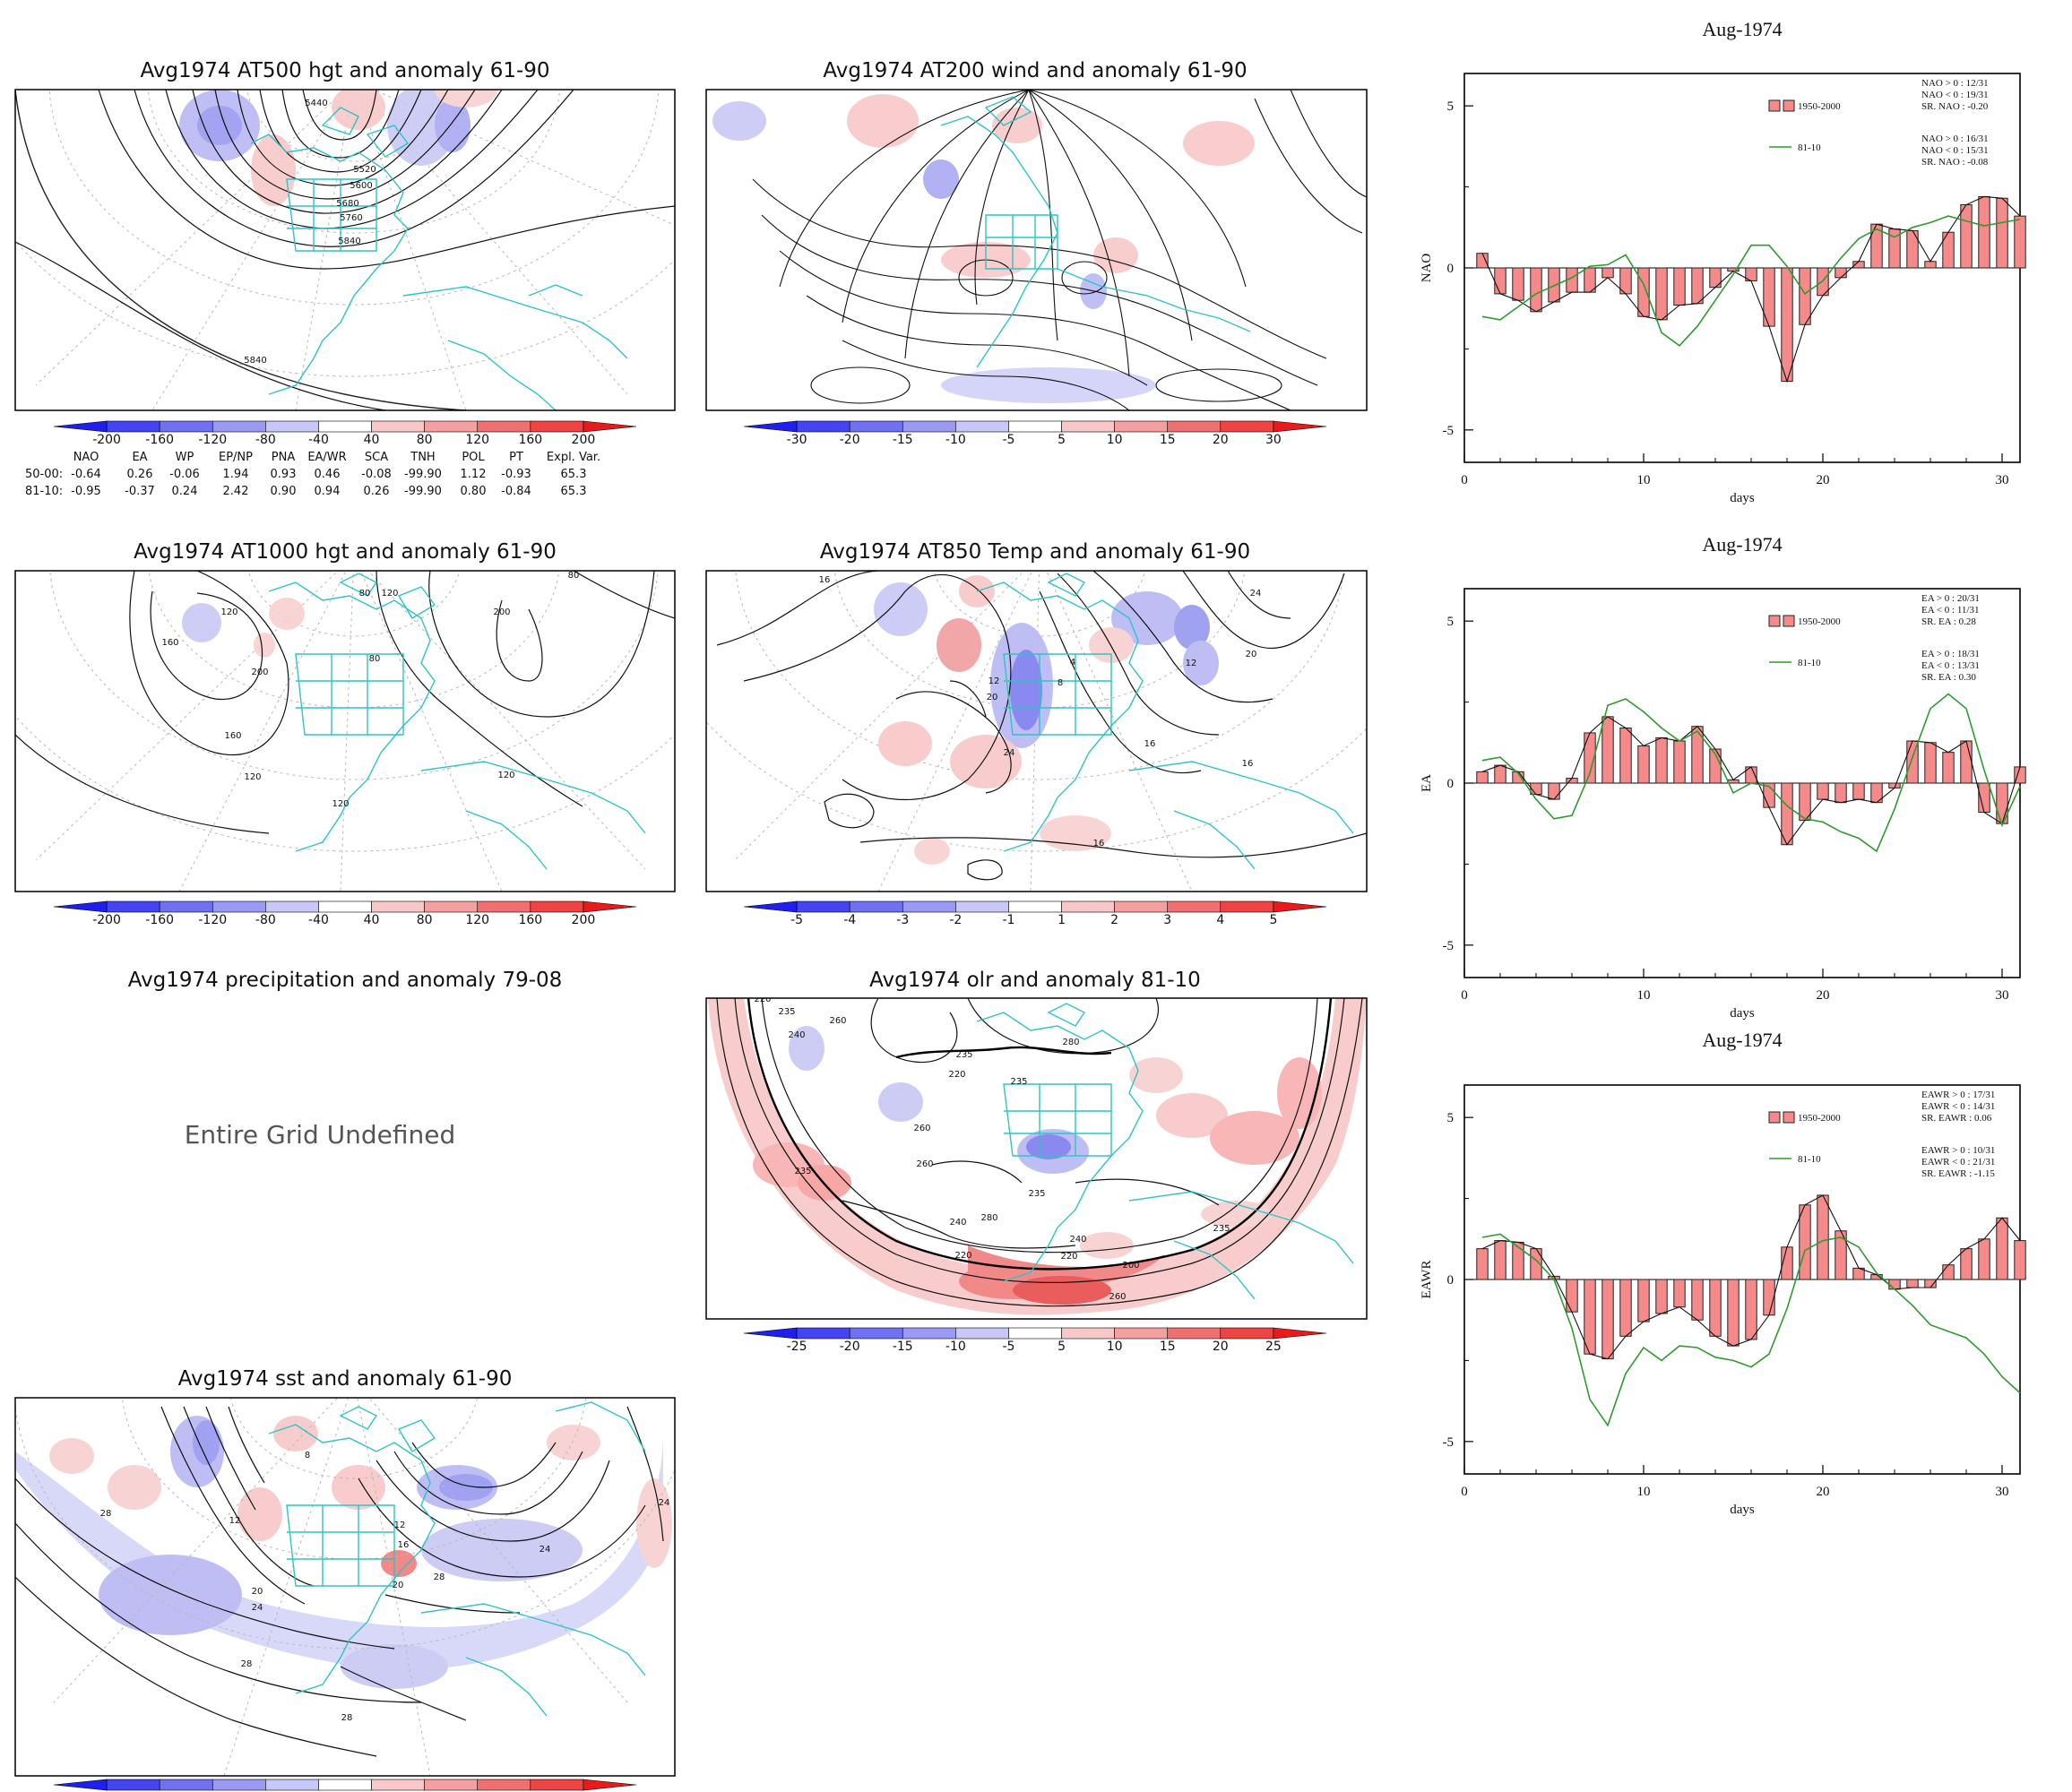 This screenshot has height=1792, width=2072. What do you see at coordinates (86, 475) in the screenshot?
I see `table-cell: -0.64` at bounding box center [86, 475].